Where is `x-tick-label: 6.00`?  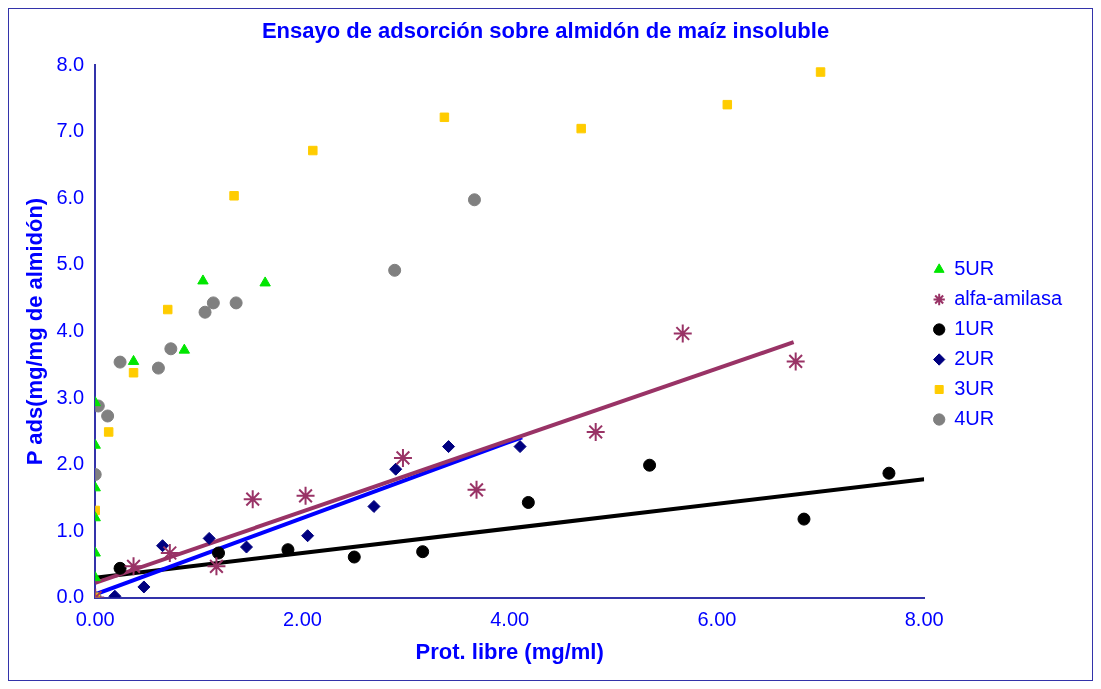 x-tick-label: 6.00 is located at coordinates (717, 619).